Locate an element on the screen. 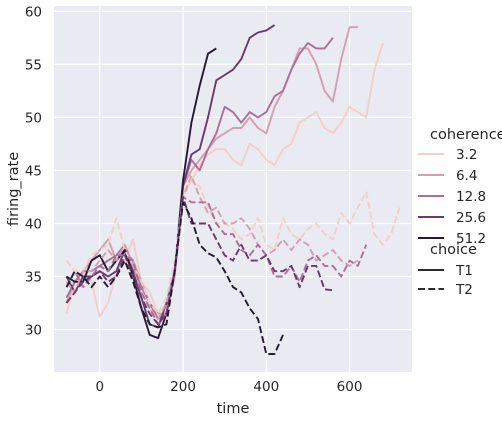  y-tick-label: 55 is located at coordinates (33, 65).